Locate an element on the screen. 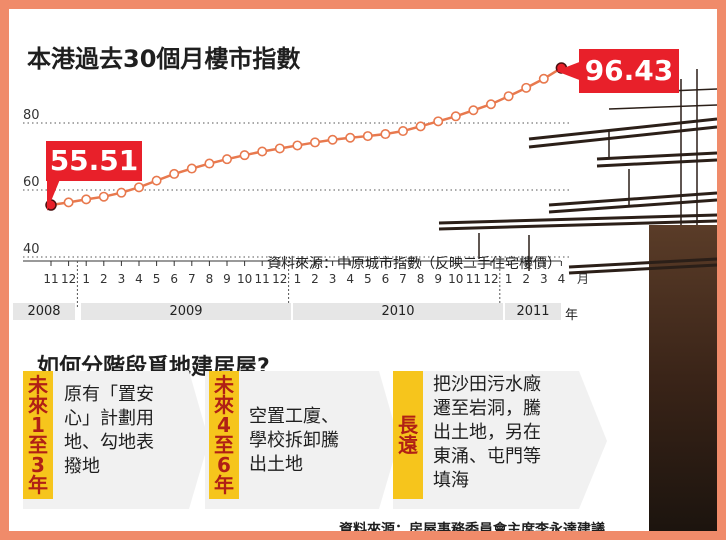 This screenshot has width=726, height=540. building-silhouette is located at coordinates (683, 378).